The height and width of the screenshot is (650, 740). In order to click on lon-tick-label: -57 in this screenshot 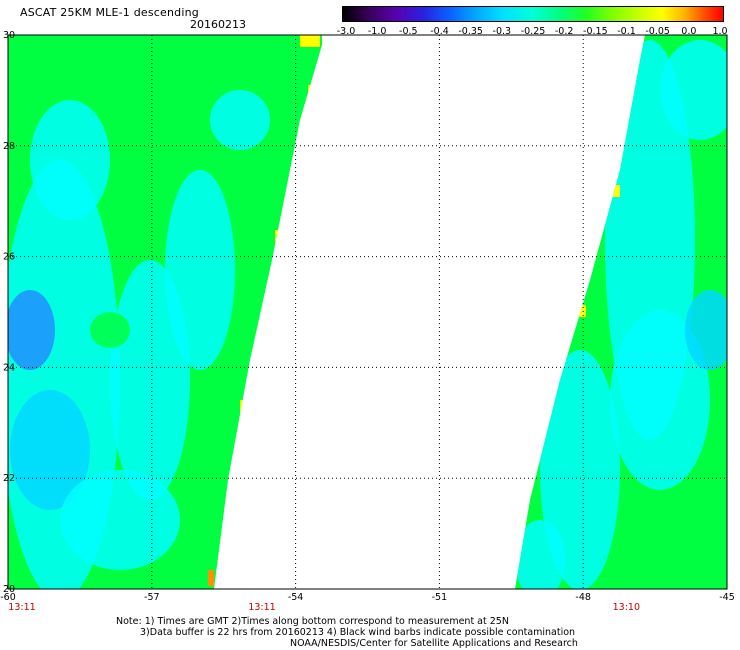, I will do `click(152, 597)`.